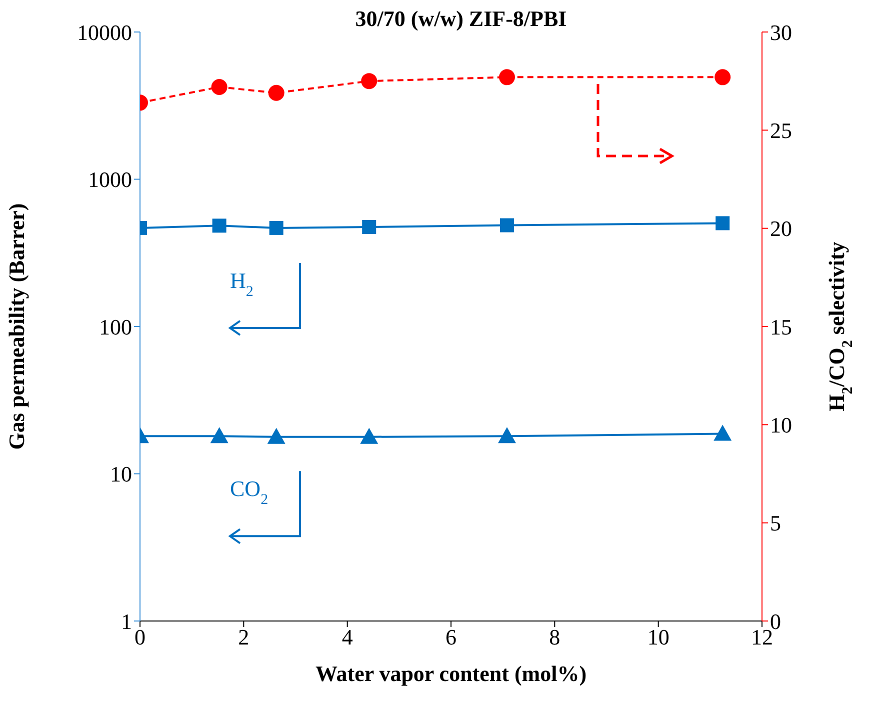 The width and height of the screenshot is (870, 716). What do you see at coordinates (121, 474) in the screenshot?
I see `y-tick-label: 10` at bounding box center [121, 474].